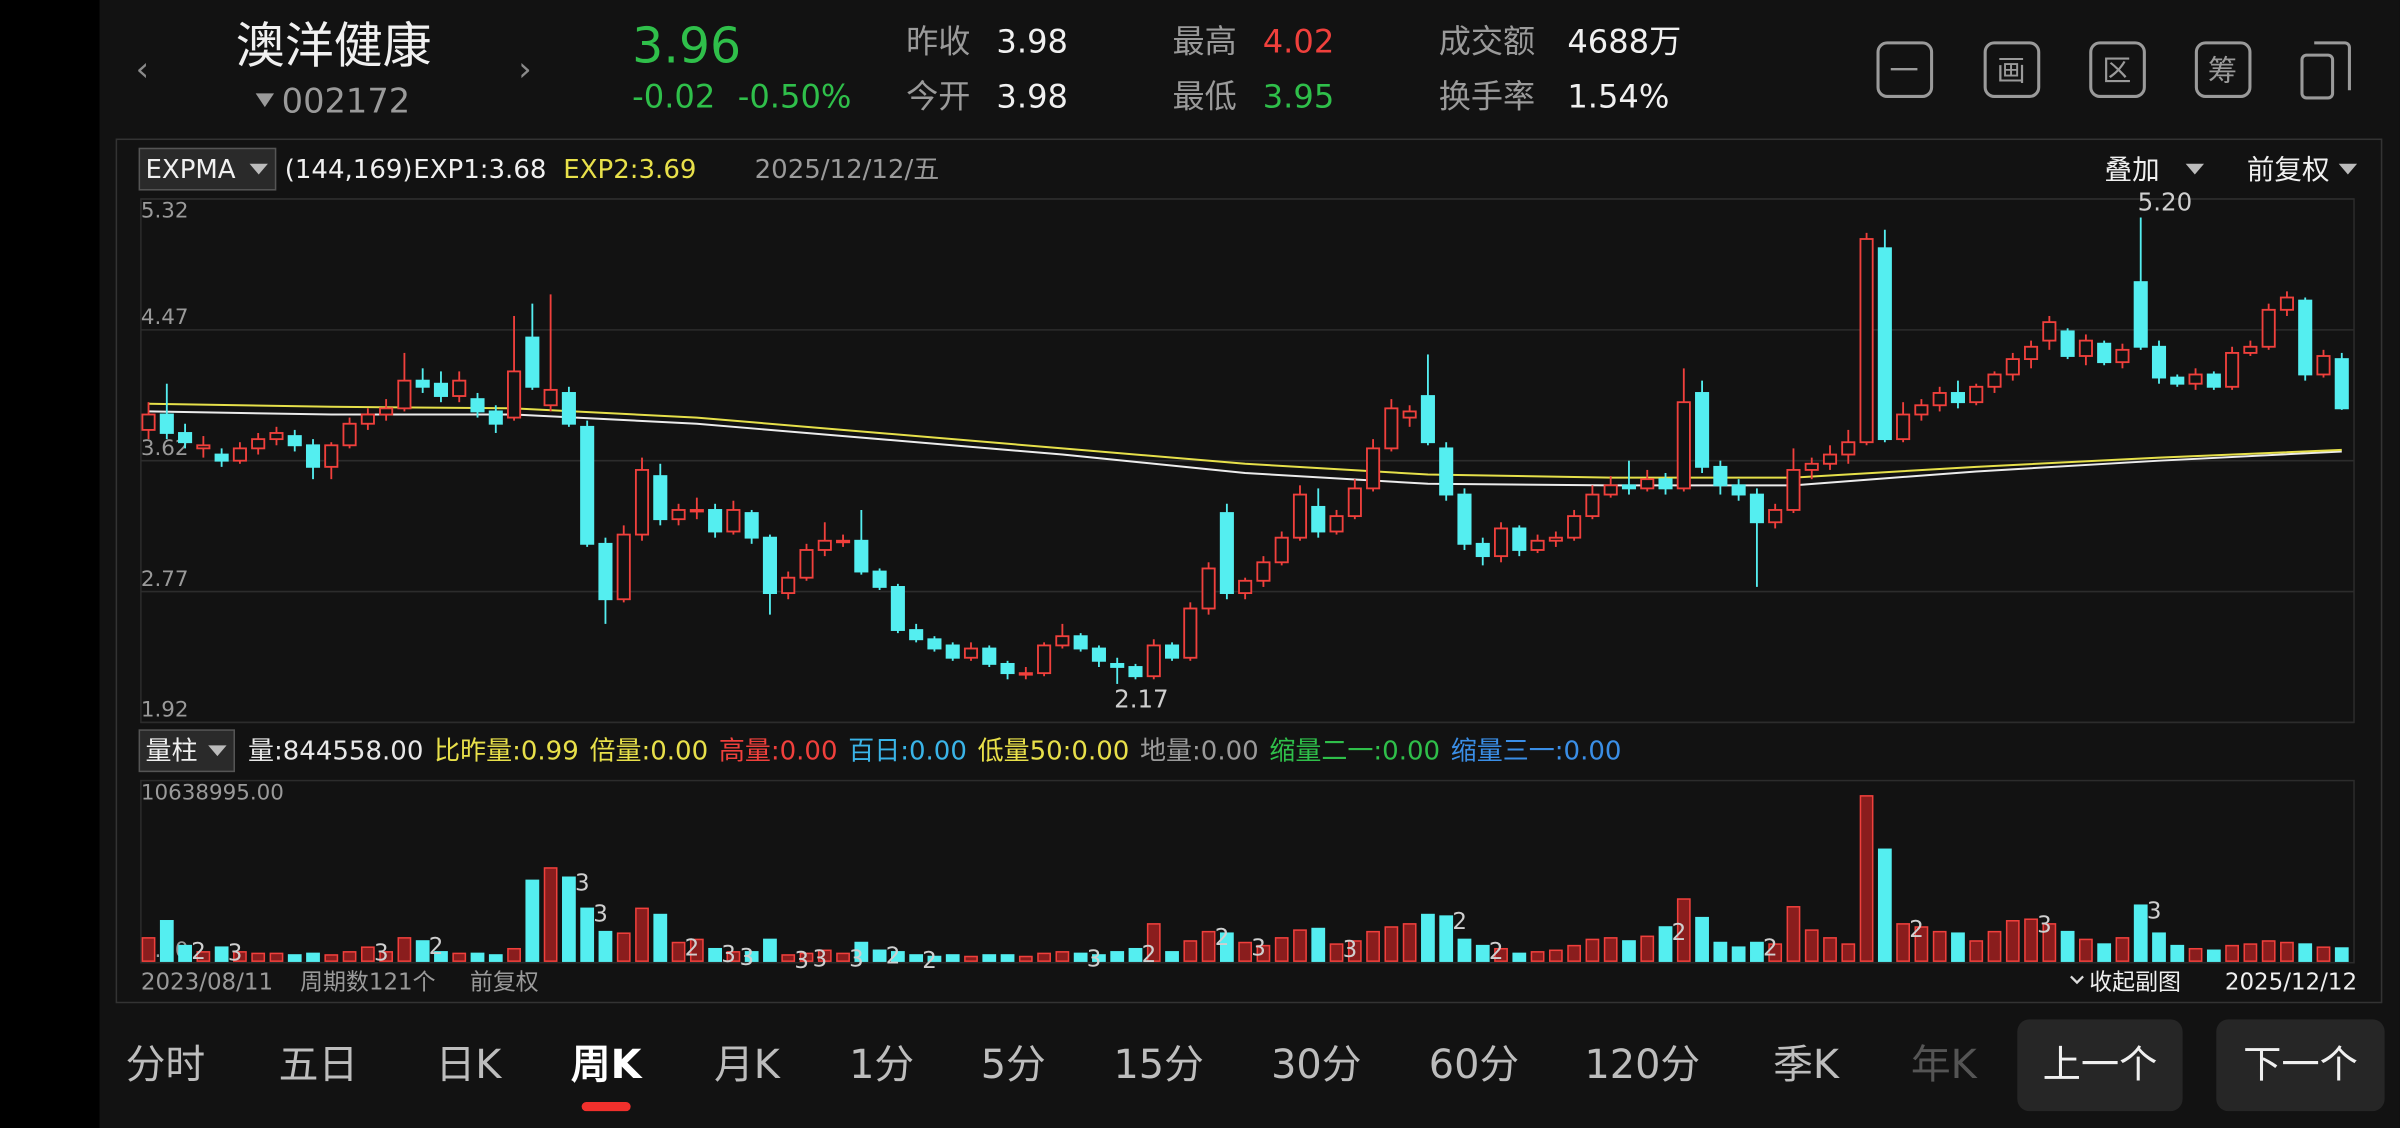  Describe the element at coordinates (1354, 751) in the screenshot. I see `volume-info: 缩量二一:0.00` at that location.